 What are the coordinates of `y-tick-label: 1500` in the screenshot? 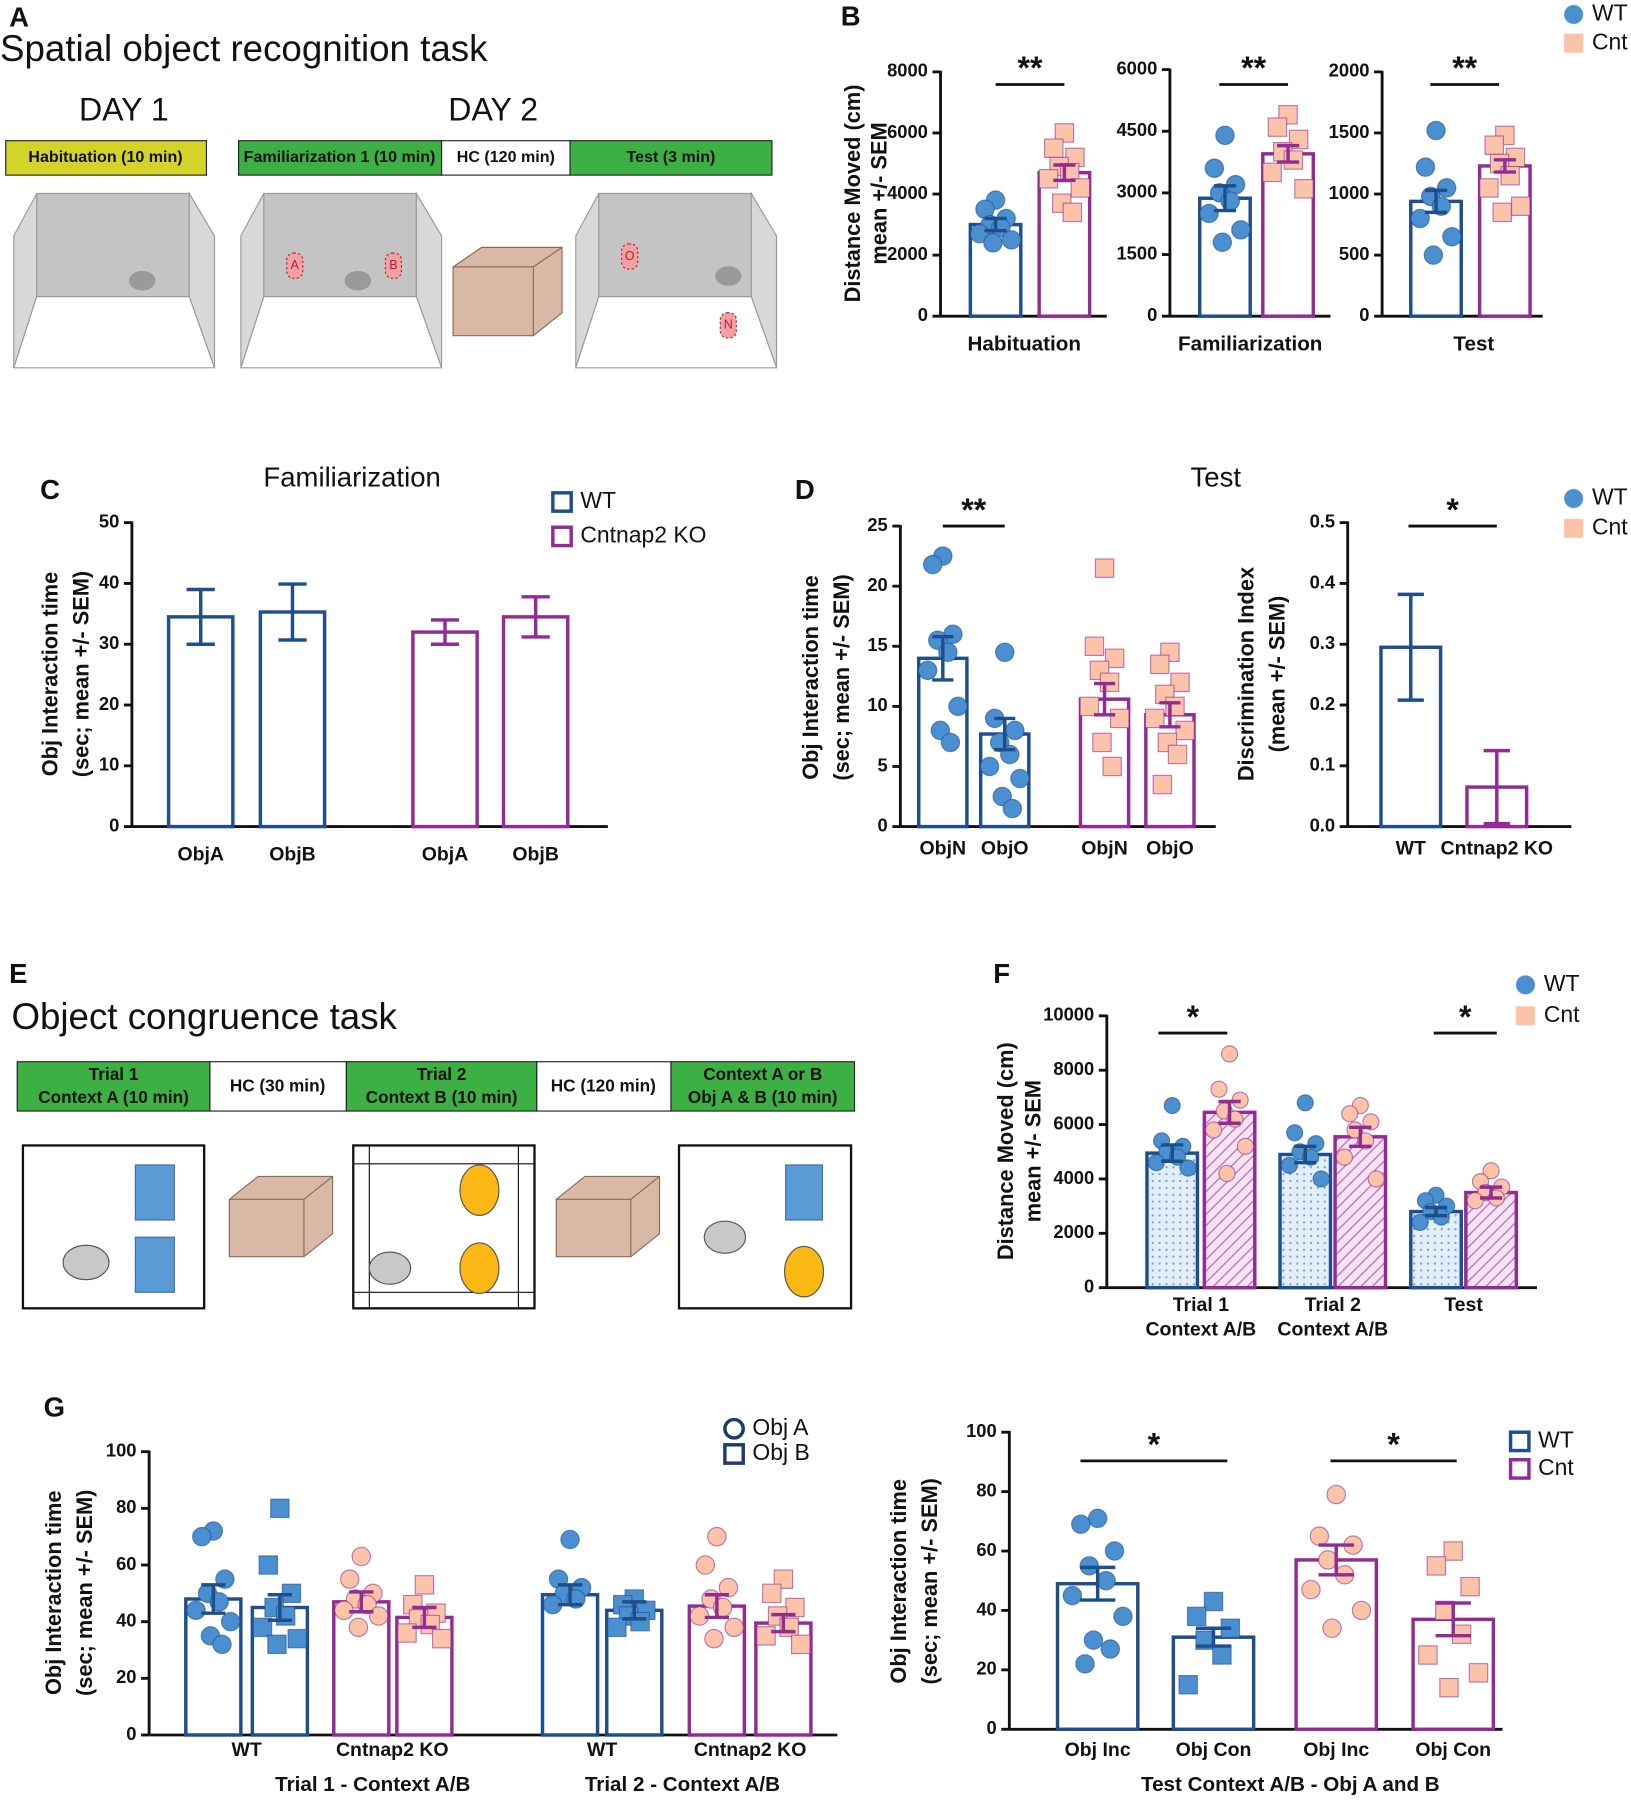 It's located at (1349, 131).